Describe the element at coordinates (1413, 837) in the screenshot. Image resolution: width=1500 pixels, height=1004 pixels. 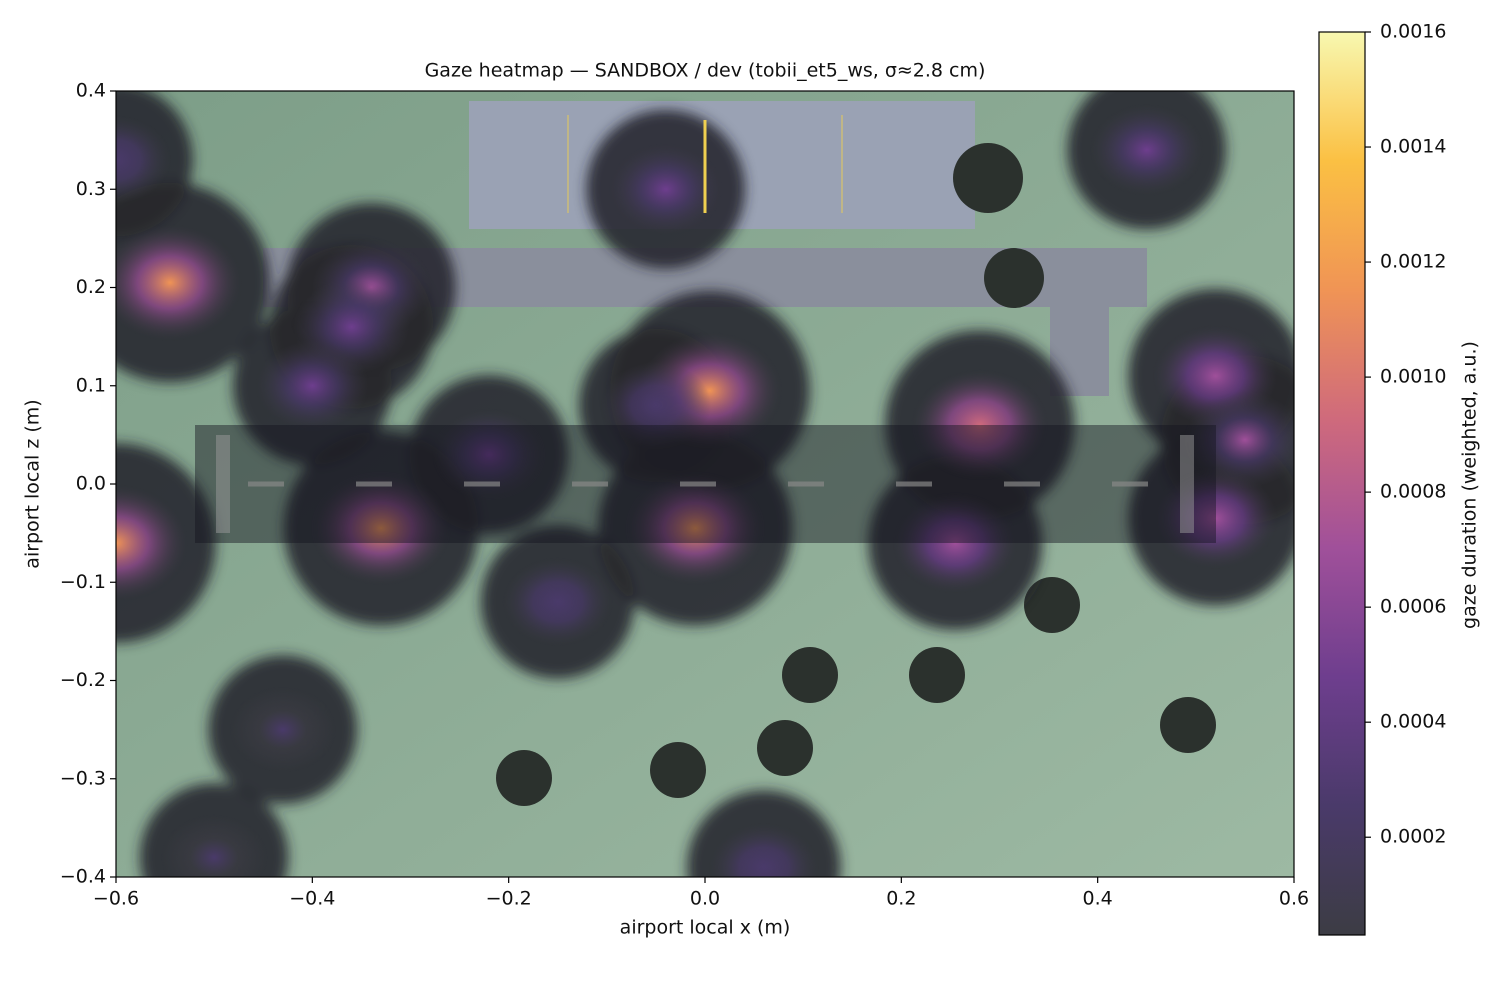
I see `colorbar-tick-label: 0.0002` at that location.